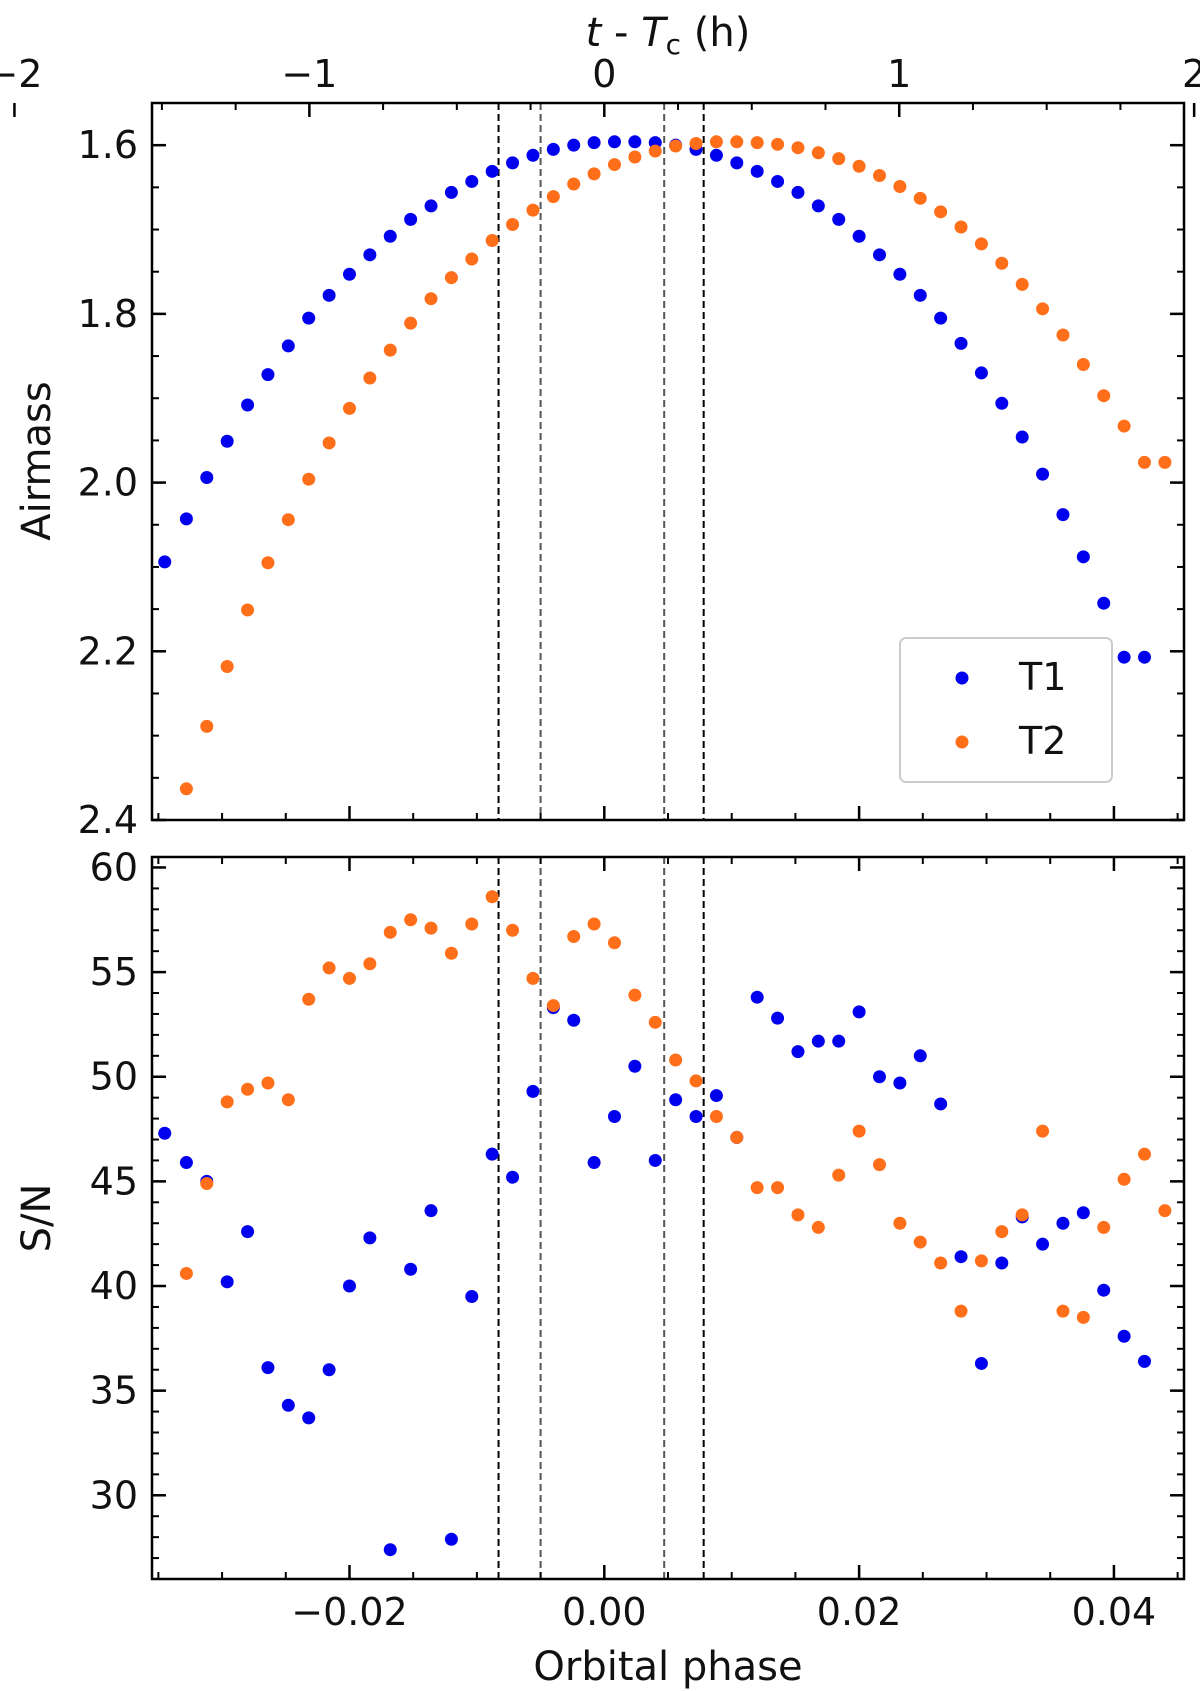 Image resolution: width=1200 pixels, height=1691 pixels. Describe the element at coordinates (108, 145) in the screenshot. I see `airmass-ytick-label-0: 1.6` at that location.